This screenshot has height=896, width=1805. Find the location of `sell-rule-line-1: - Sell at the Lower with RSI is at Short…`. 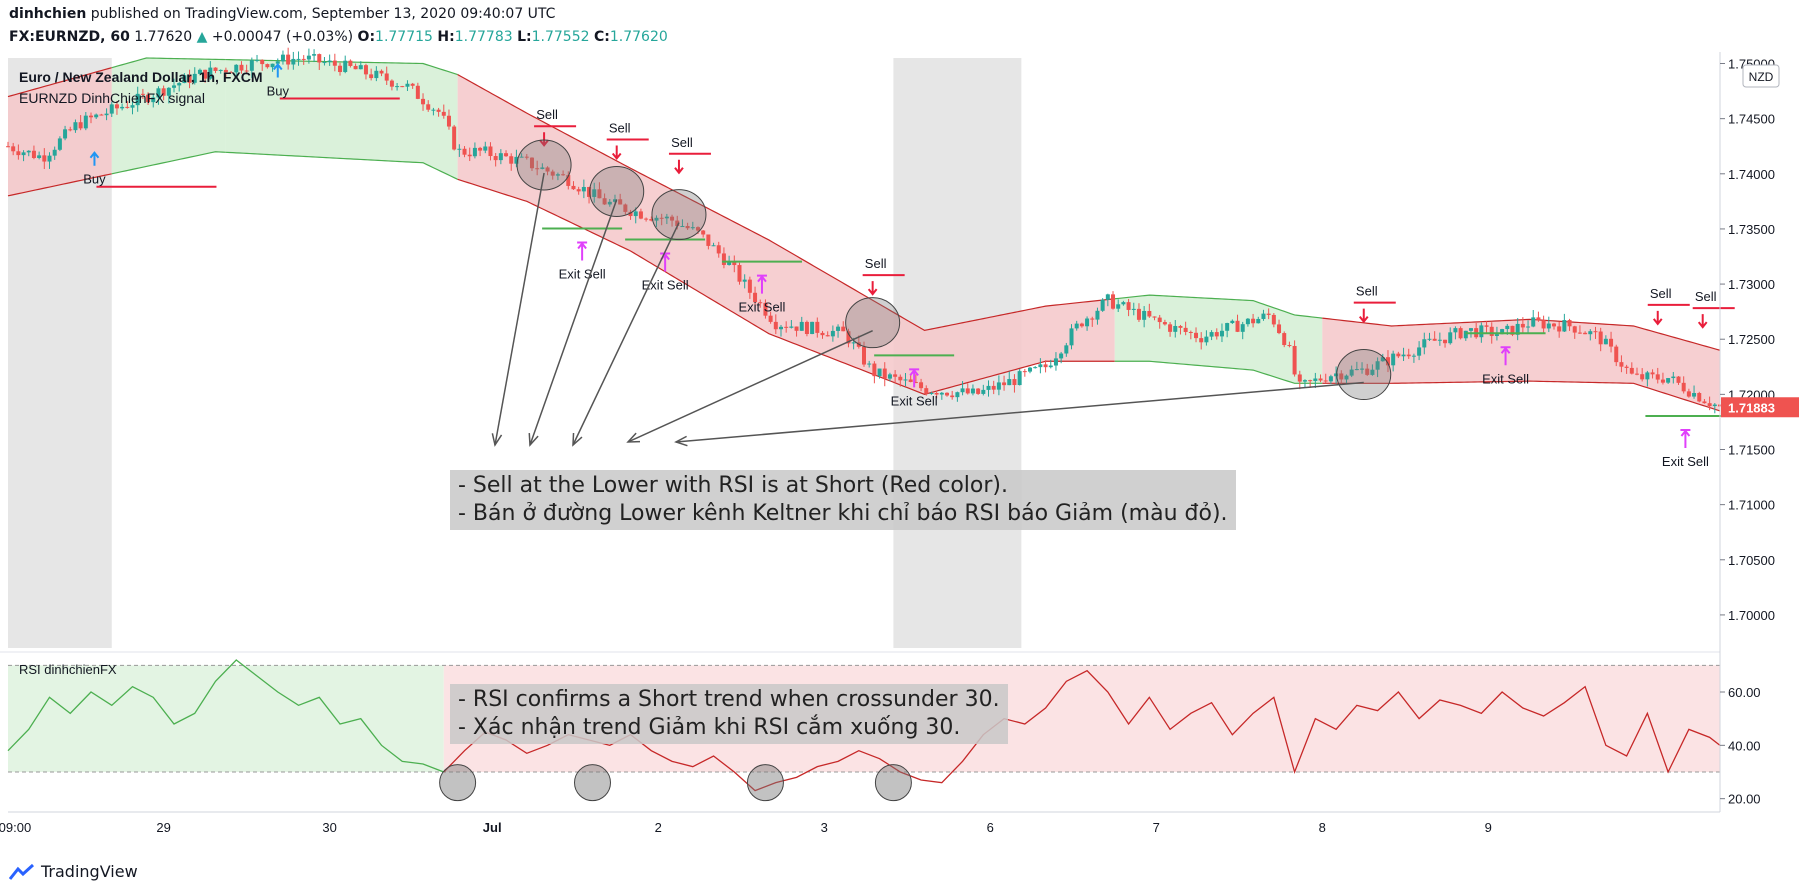

sell-rule-line-1: - Sell at the Lower with RSI is at Short… is located at coordinates (733, 485).